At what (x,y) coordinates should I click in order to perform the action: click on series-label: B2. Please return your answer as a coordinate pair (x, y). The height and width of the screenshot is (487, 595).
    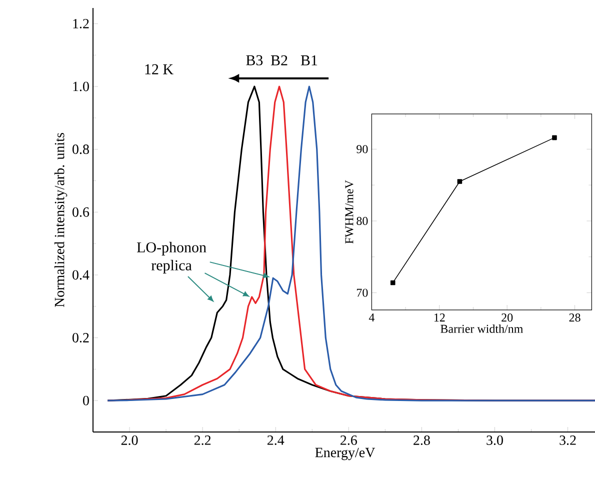
    Looking at the image, I should click on (279, 60).